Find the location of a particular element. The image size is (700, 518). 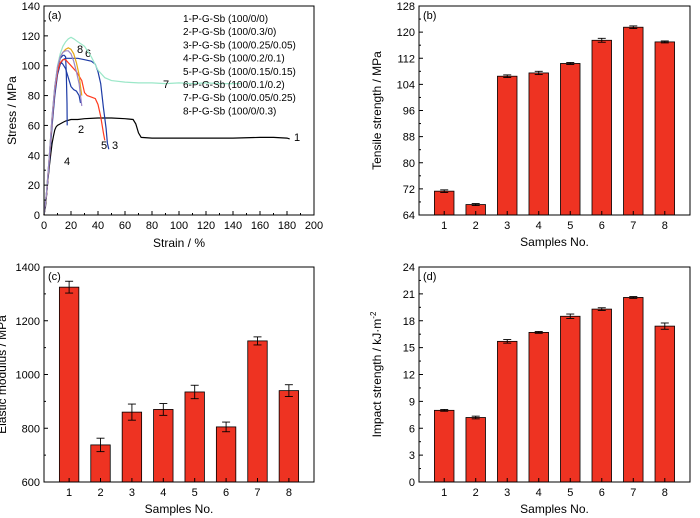

y-tick-label-a-2: 40 is located at coordinates (34, 156).